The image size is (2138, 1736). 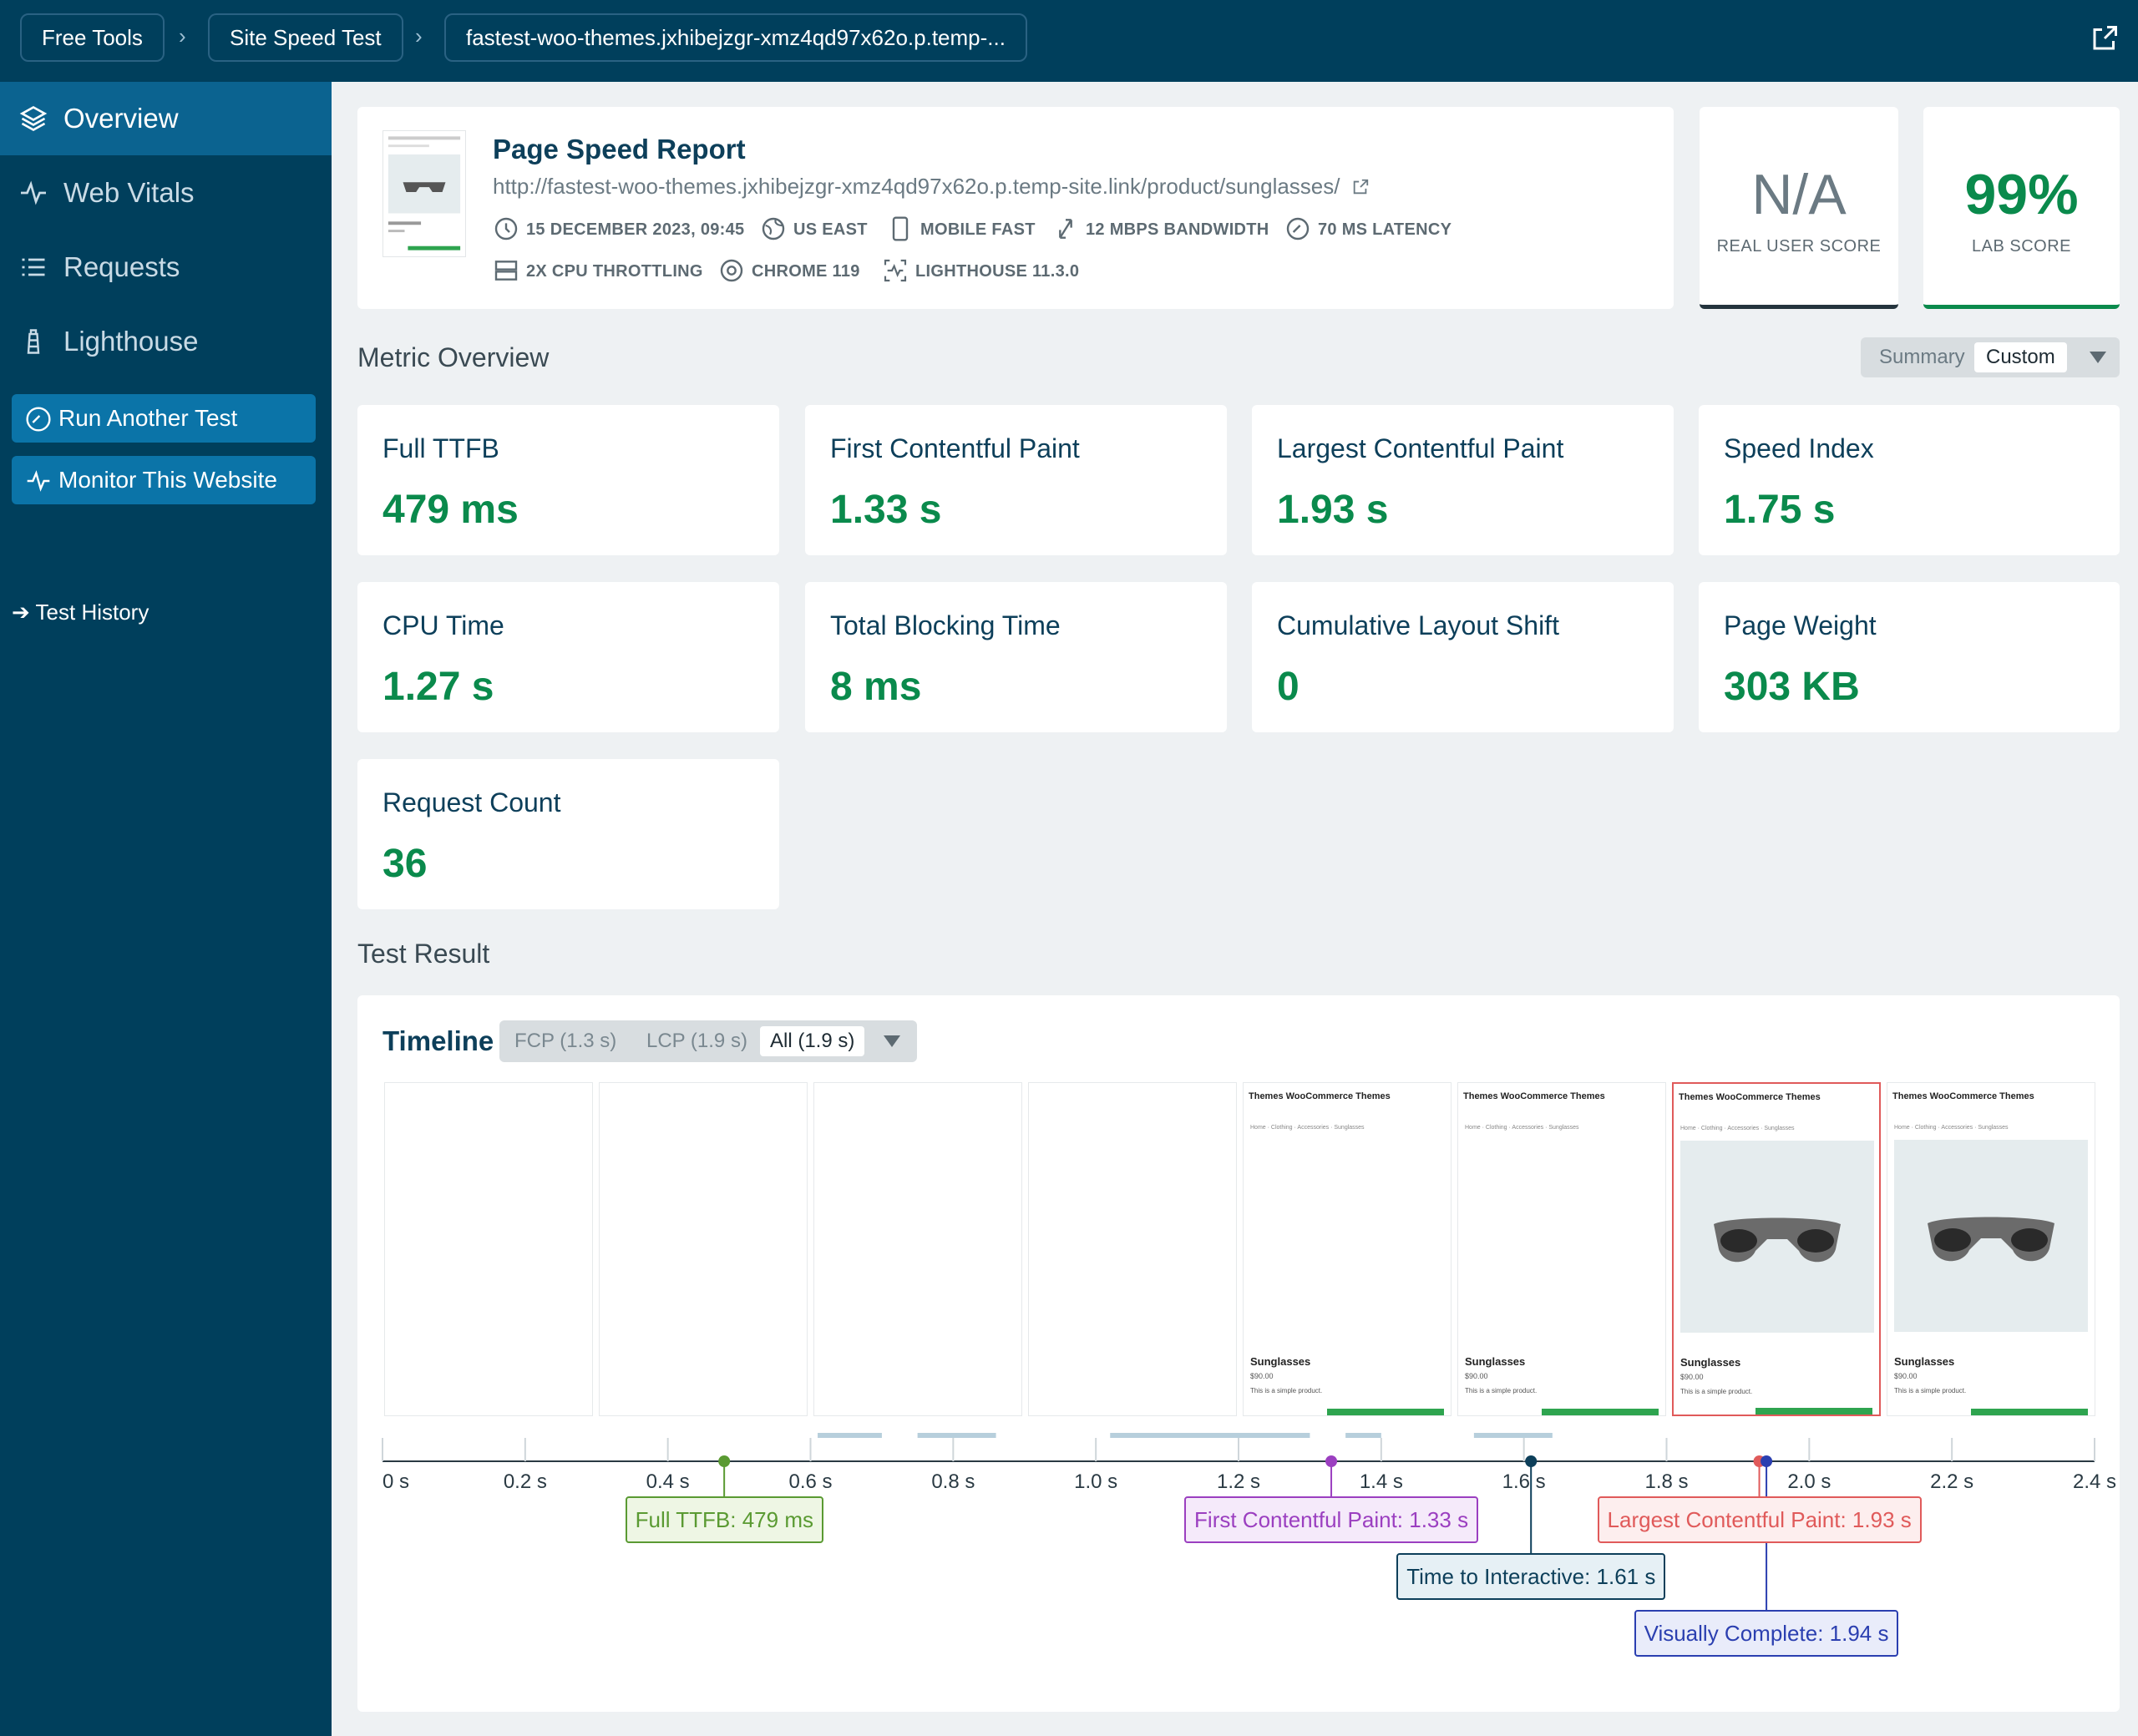 I want to click on metric-card-lcp: Largest Contentful Paint 1.93 s, so click(x=1463, y=480).